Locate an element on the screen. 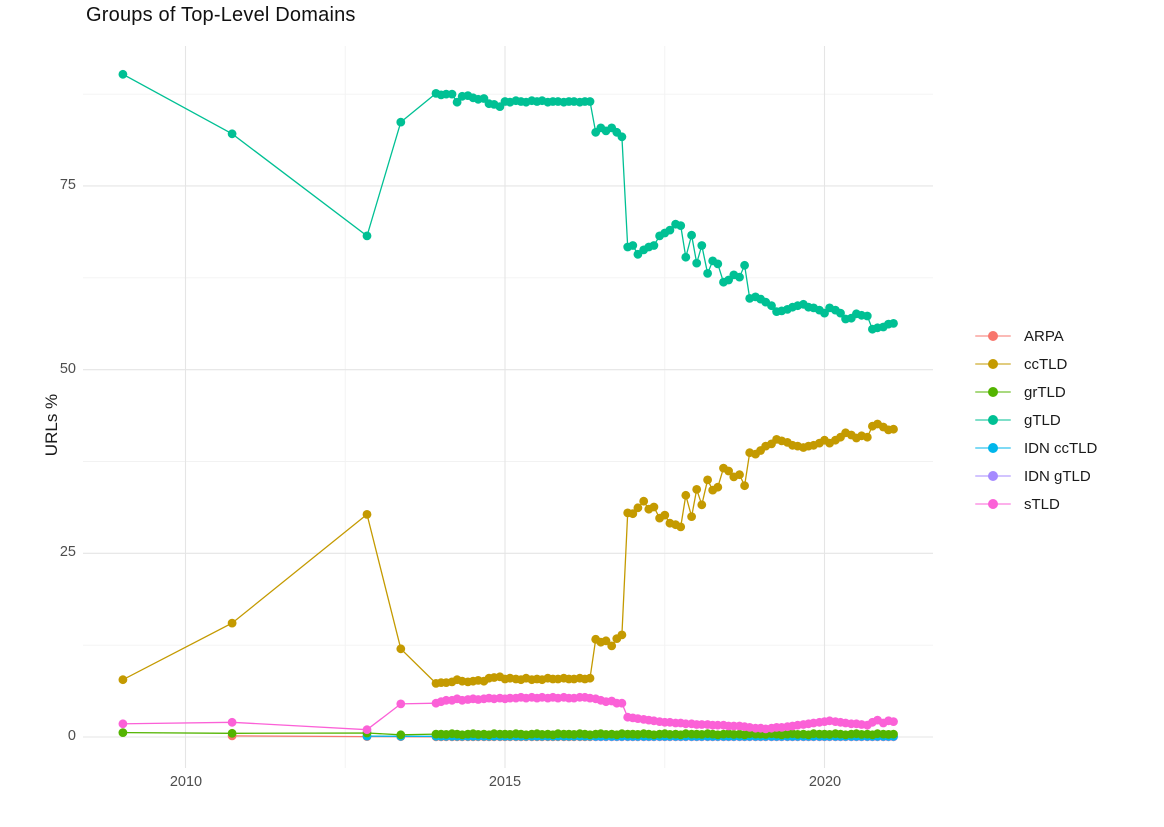 This screenshot has width=1164, height=827. y-tick-label-50: 50 is located at coordinates (67, 369).